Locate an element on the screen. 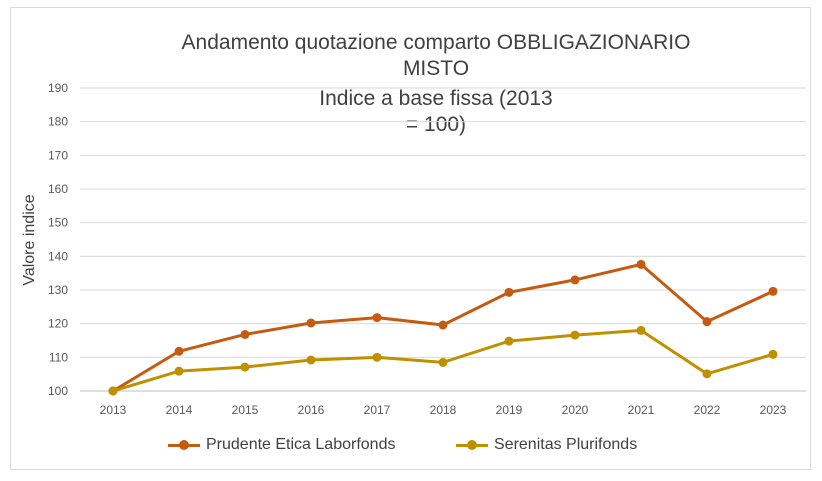  x-tick-label: 2022 is located at coordinates (707, 410).